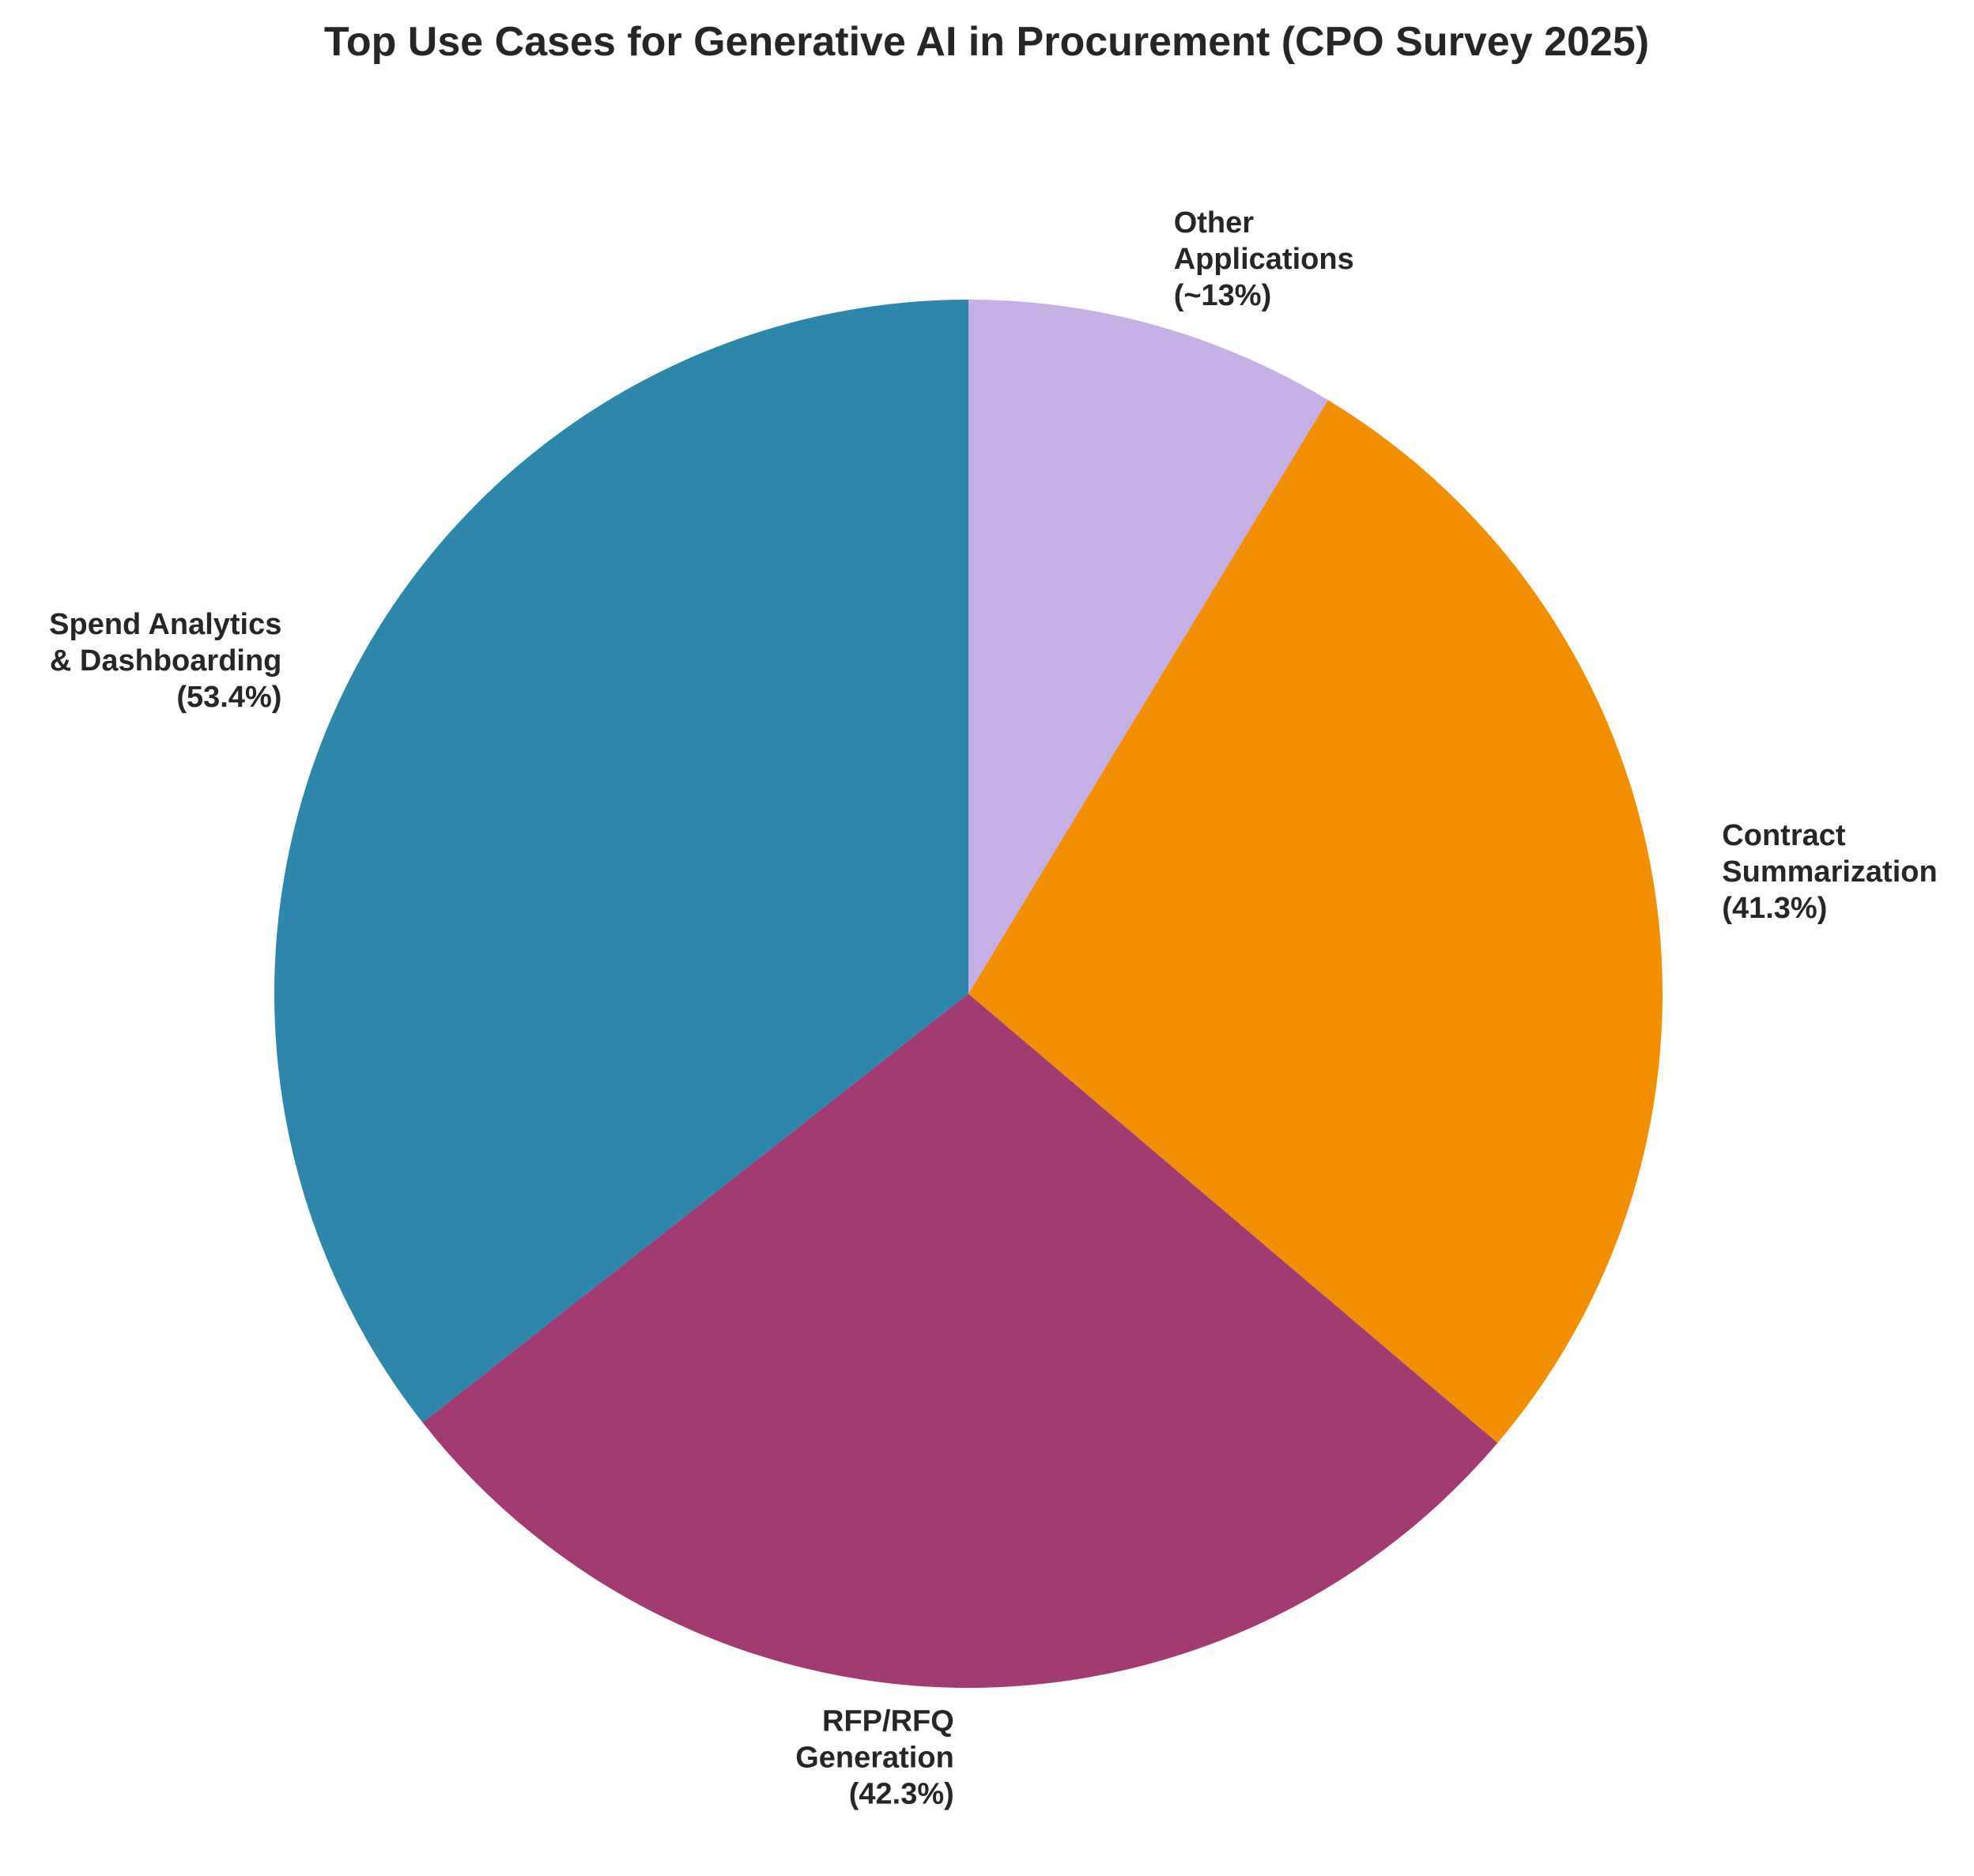 This screenshot has height=1876, width=1974. I want to click on pie-slice-label-line: (53.4%), so click(228, 698).